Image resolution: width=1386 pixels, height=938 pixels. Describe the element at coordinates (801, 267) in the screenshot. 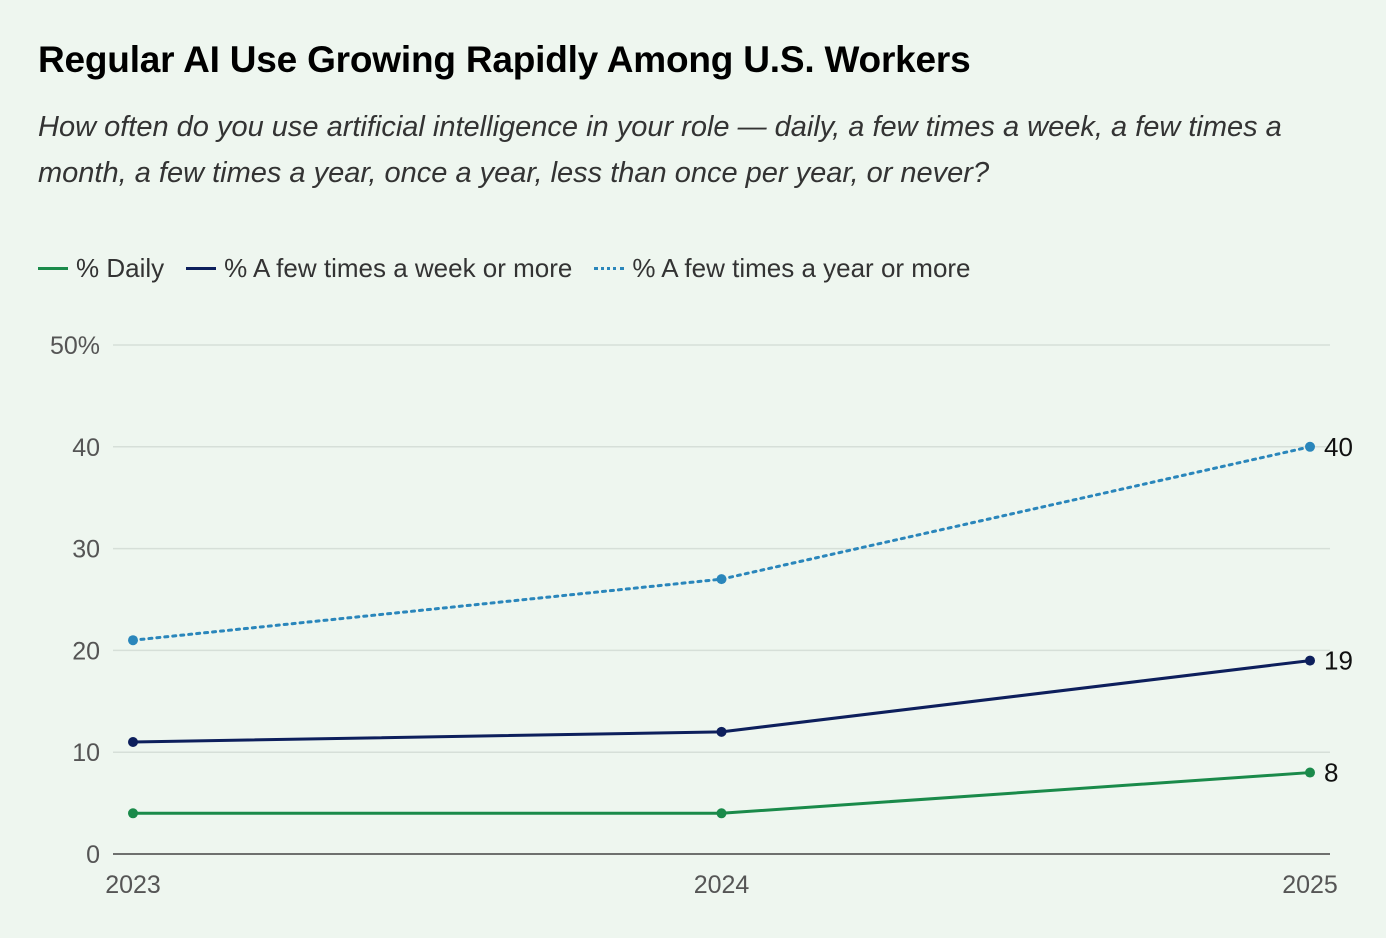

I see `legend-label-yearly: % A few times a year or more` at that location.